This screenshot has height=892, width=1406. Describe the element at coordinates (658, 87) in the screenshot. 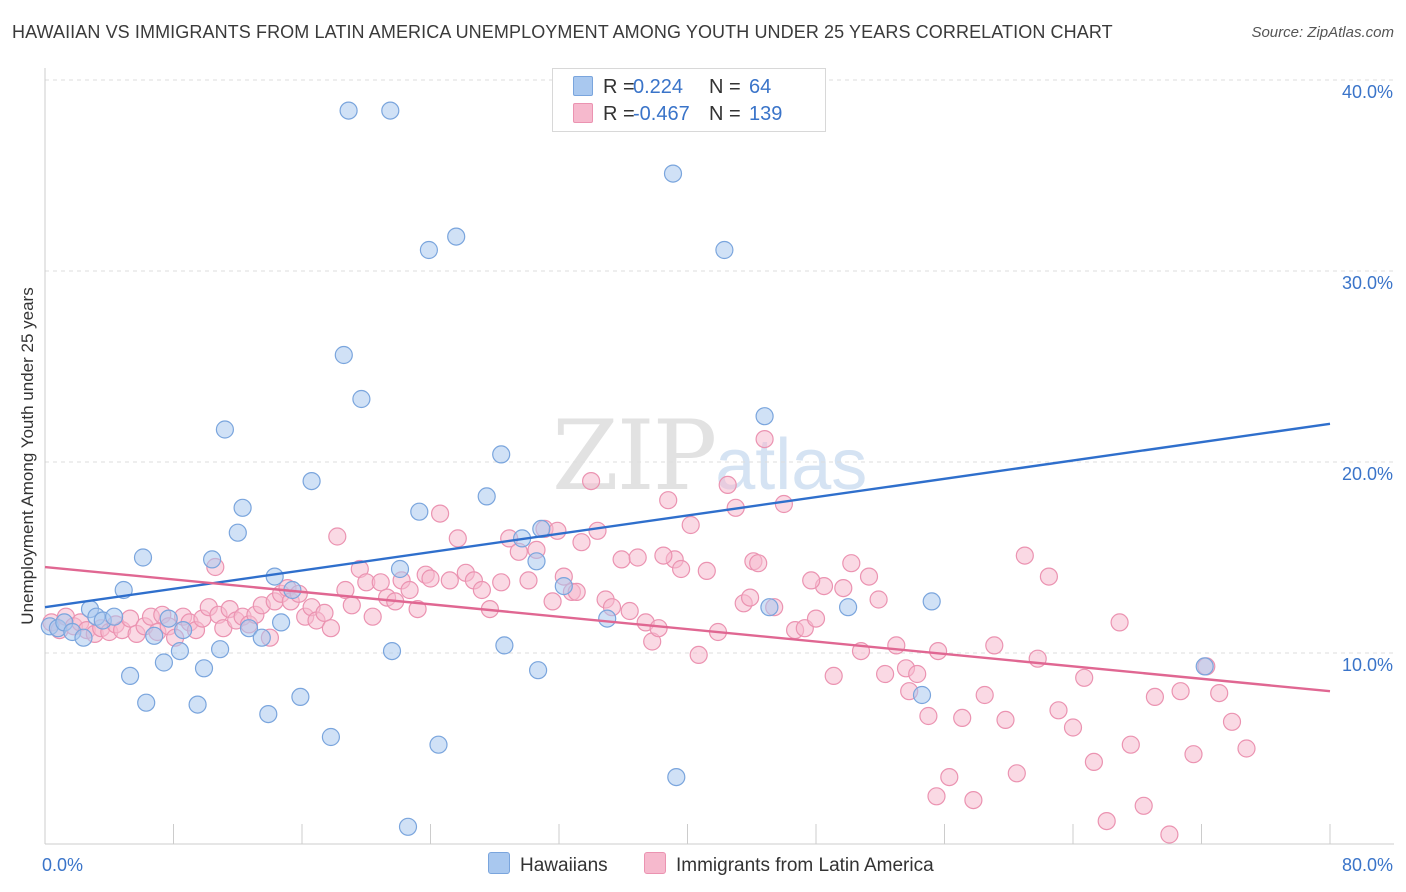

I see `legend-r-value: 0.224` at that location.